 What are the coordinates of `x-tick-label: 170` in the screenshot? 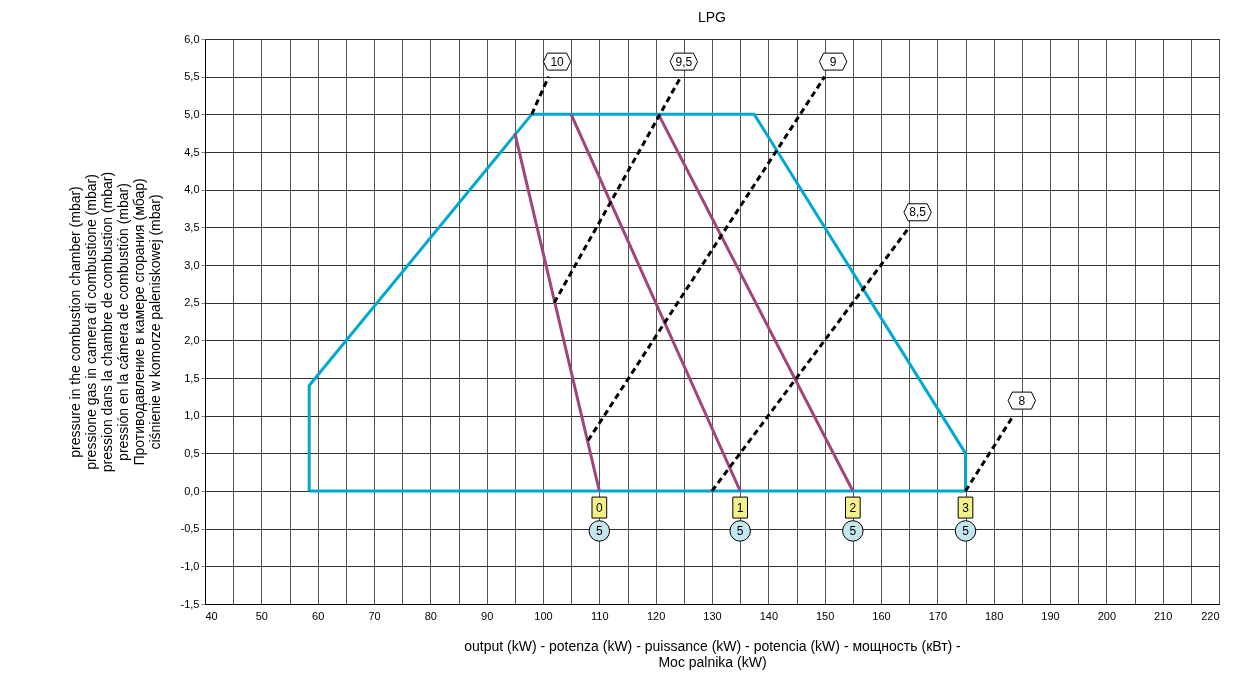 It's located at (938, 615).